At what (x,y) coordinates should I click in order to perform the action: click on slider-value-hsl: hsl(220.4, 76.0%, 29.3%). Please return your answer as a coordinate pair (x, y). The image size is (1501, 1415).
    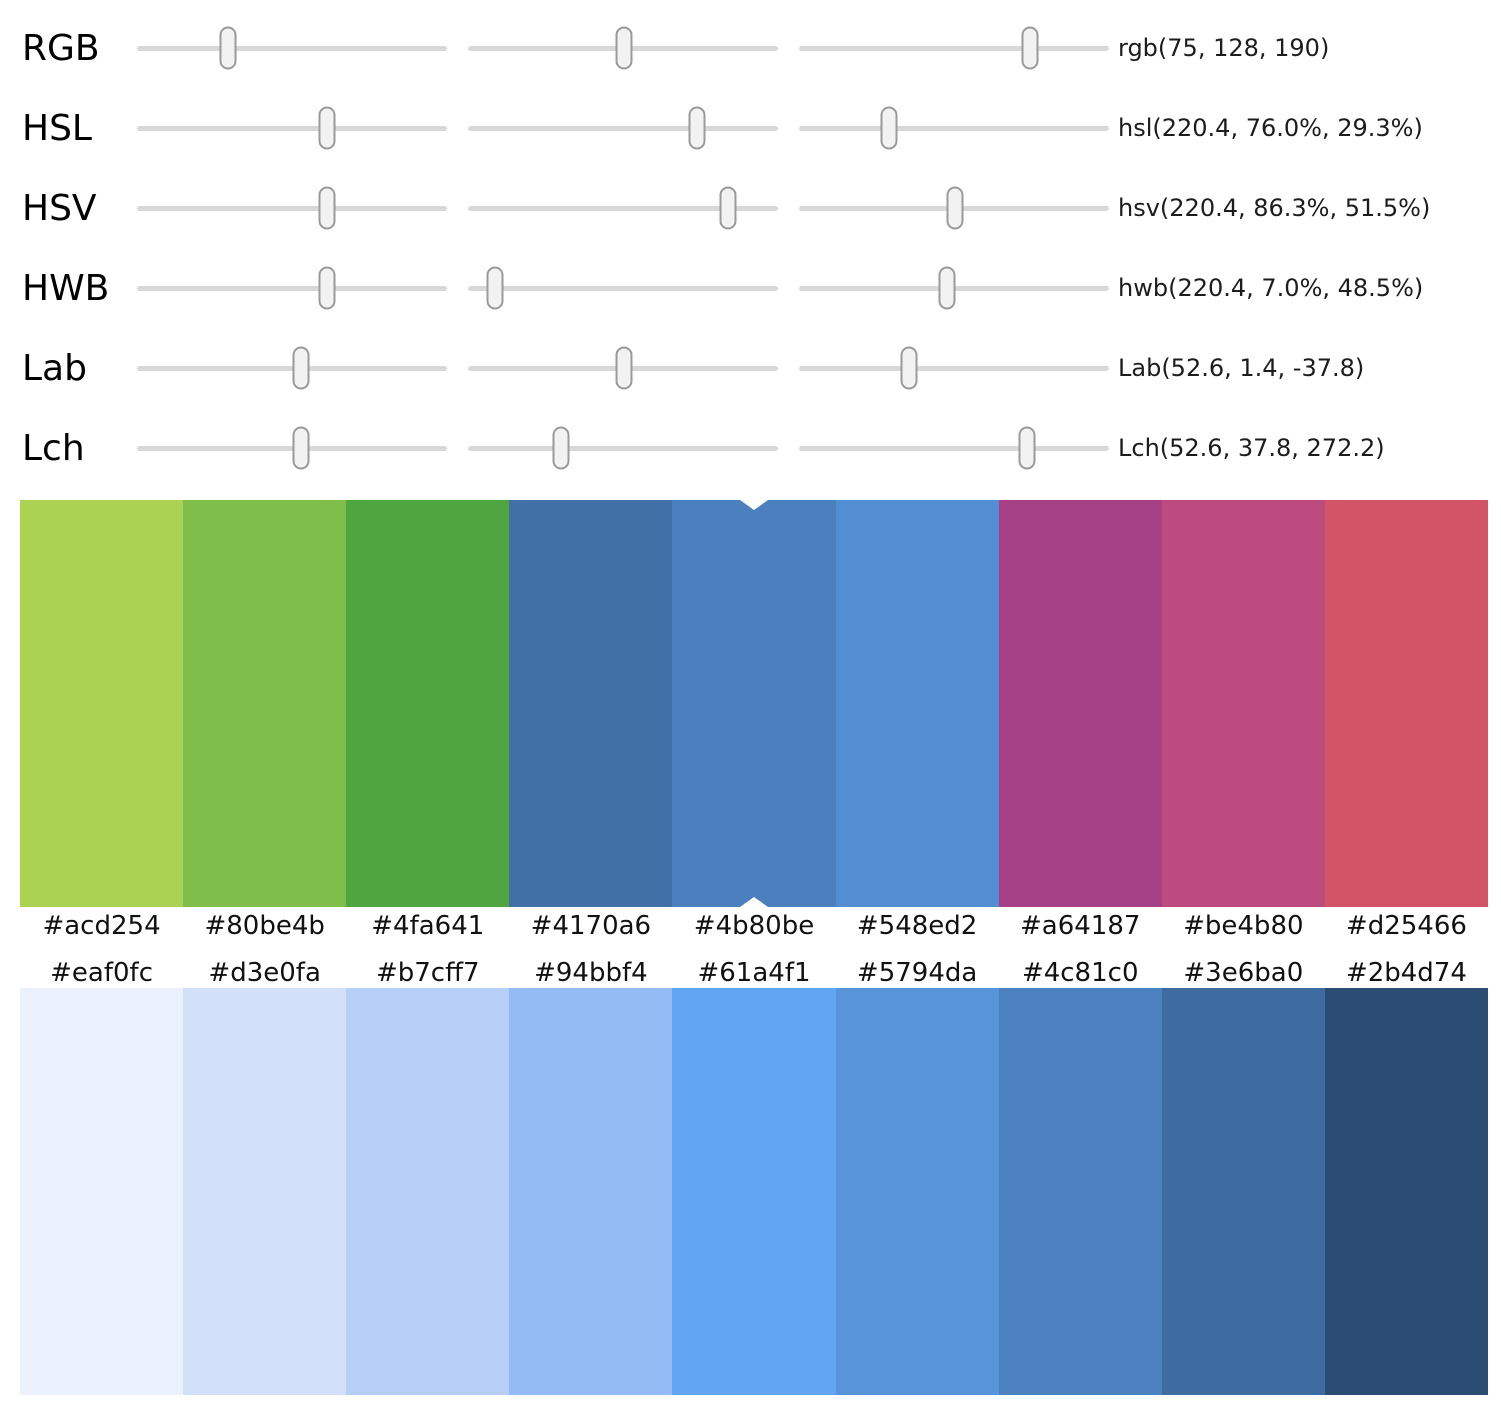
    Looking at the image, I should click on (1270, 128).